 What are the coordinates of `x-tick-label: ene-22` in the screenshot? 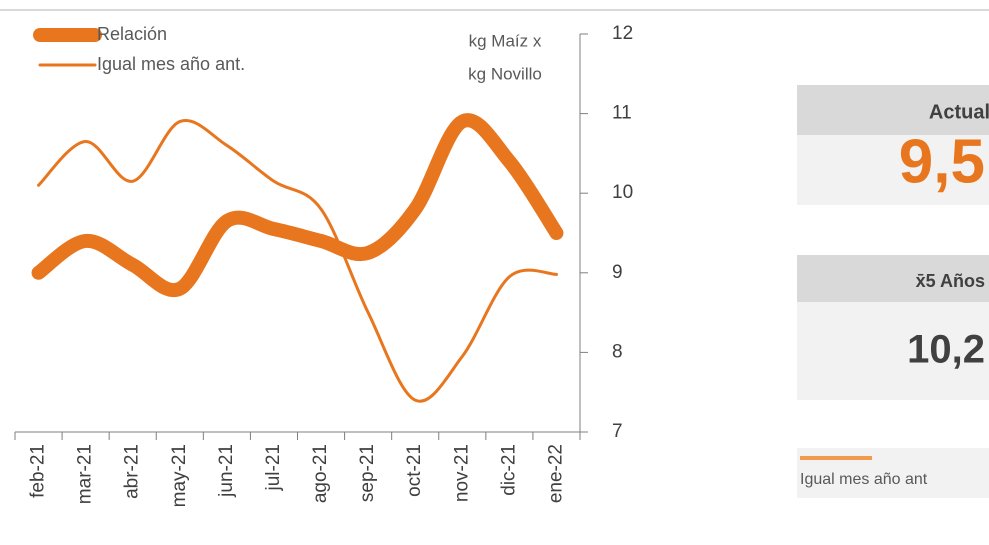 It's located at (555, 473).